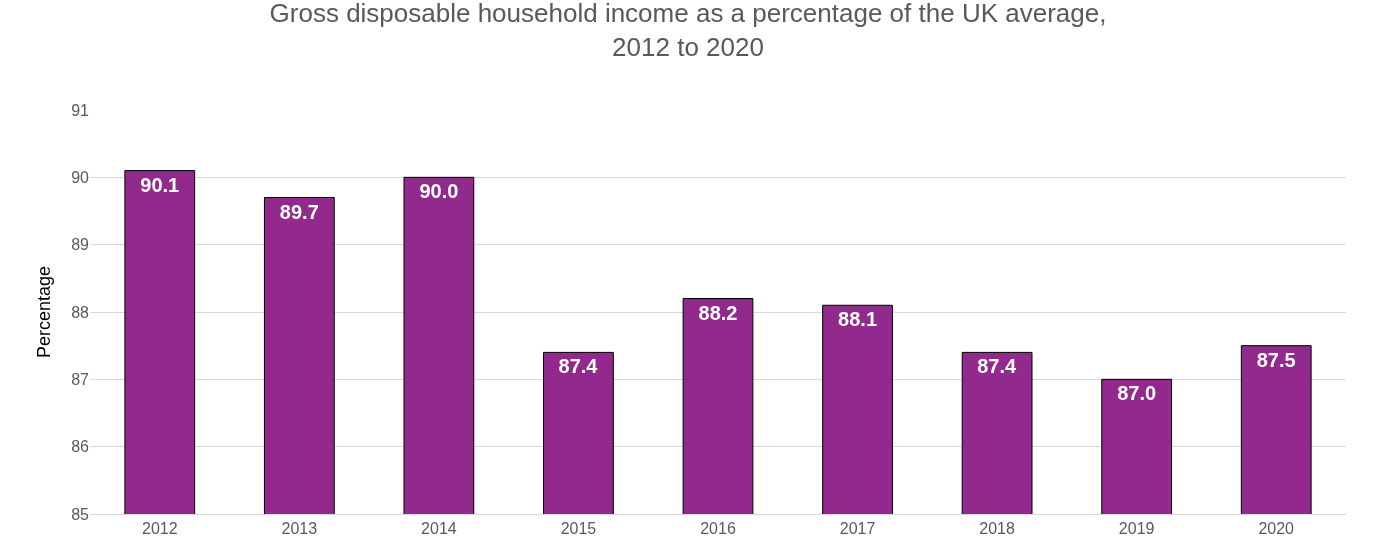 Image resolution: width=1376 pixels, height=554 pixels. I want to click on data-label: 88.2, so click(718, 312).